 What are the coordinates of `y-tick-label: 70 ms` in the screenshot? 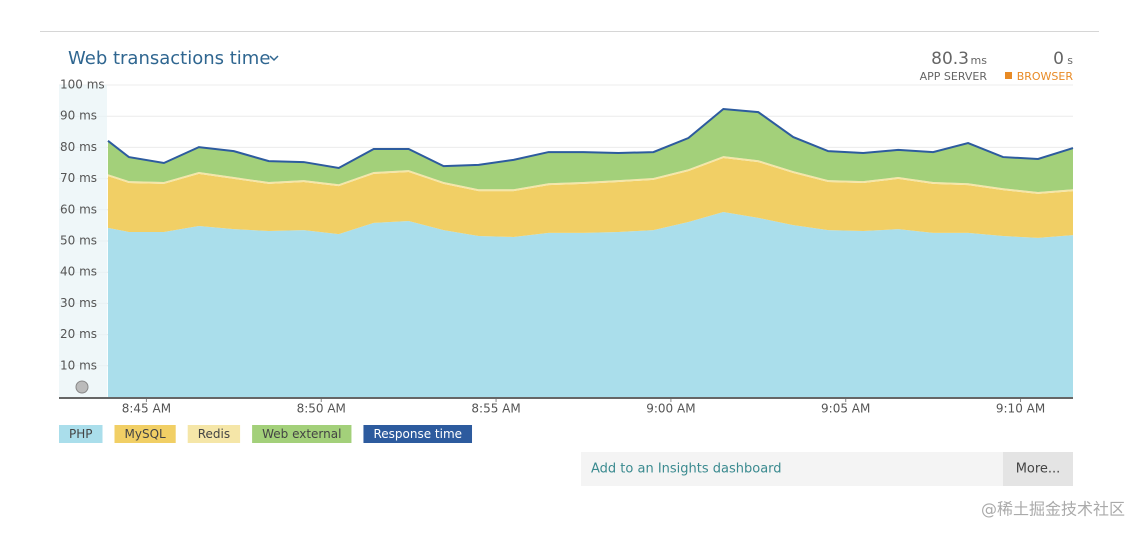 It's located at (78, 178).